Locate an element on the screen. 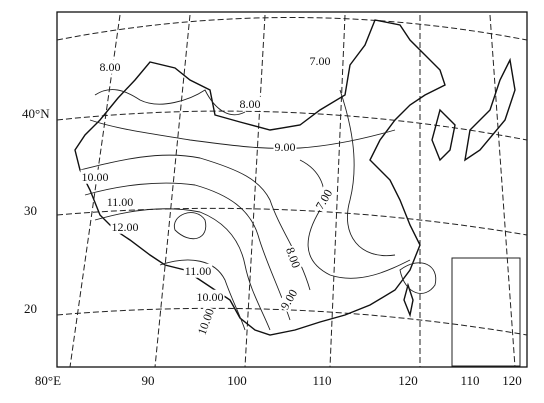 The width and height of the screenshot is (544, 403). inset-frame is located at coordinates (486, 312).